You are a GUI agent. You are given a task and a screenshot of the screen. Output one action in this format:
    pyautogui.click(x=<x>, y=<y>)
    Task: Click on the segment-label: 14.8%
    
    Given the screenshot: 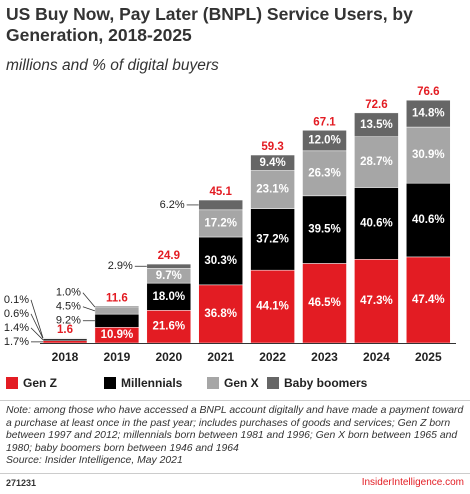 What is the action you would take?
    pyautogui.click(x=428, y=114)
    